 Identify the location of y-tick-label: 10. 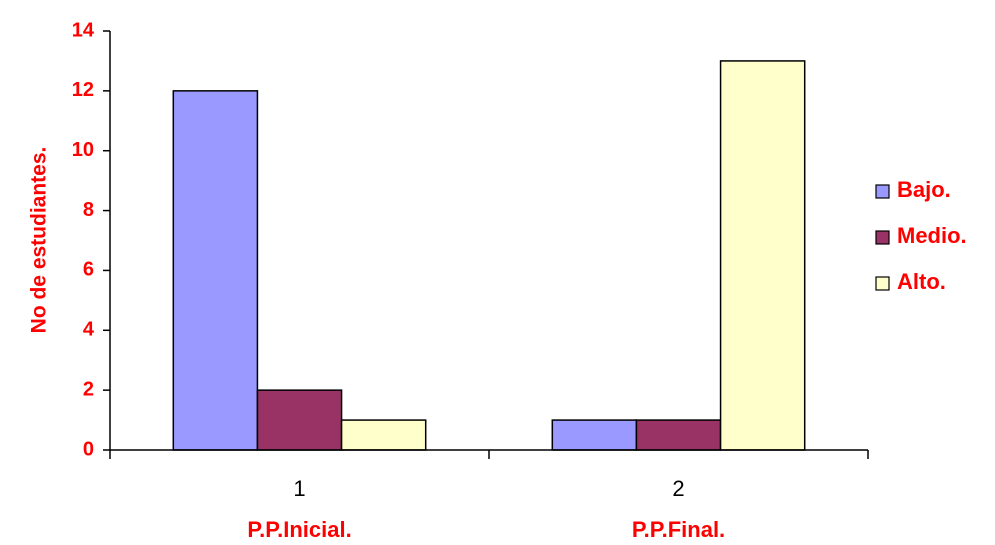
(83, 150).